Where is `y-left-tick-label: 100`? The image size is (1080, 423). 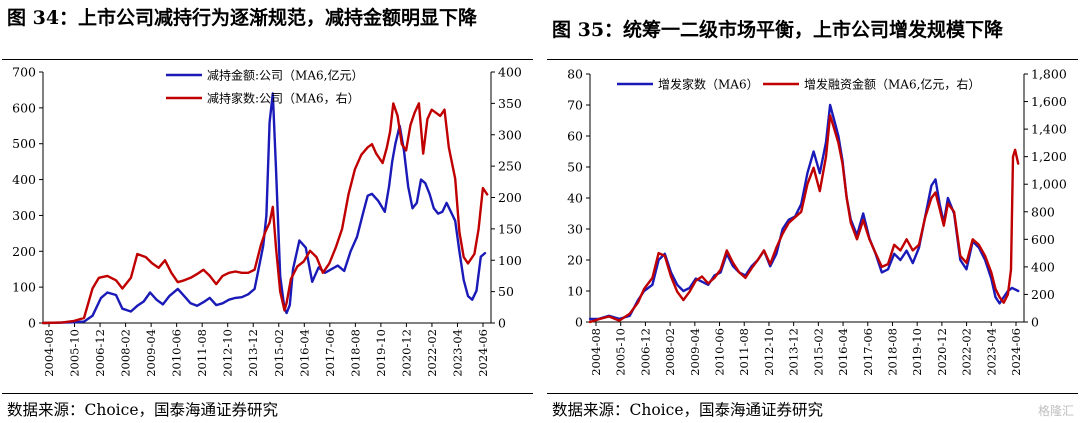
y-left-tick-label: 100 is located at coordinates (24, 287).